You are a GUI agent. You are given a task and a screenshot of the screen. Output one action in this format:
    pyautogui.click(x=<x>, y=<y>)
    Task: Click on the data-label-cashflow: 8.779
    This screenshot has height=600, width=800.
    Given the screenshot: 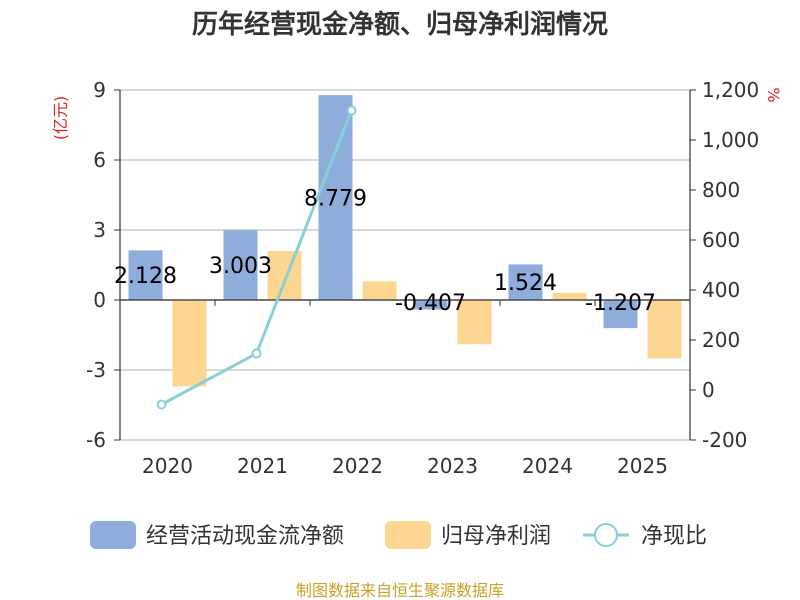 What is the action you would take?
    pyautogui.click(x=335, y=199)
    